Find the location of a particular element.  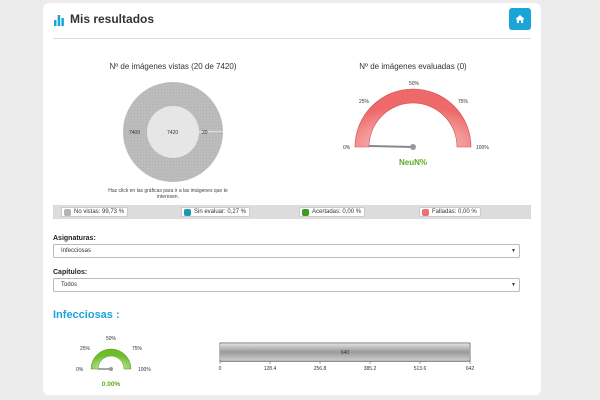

bar-axis-label: 642 is located at coordinates (470, 369).